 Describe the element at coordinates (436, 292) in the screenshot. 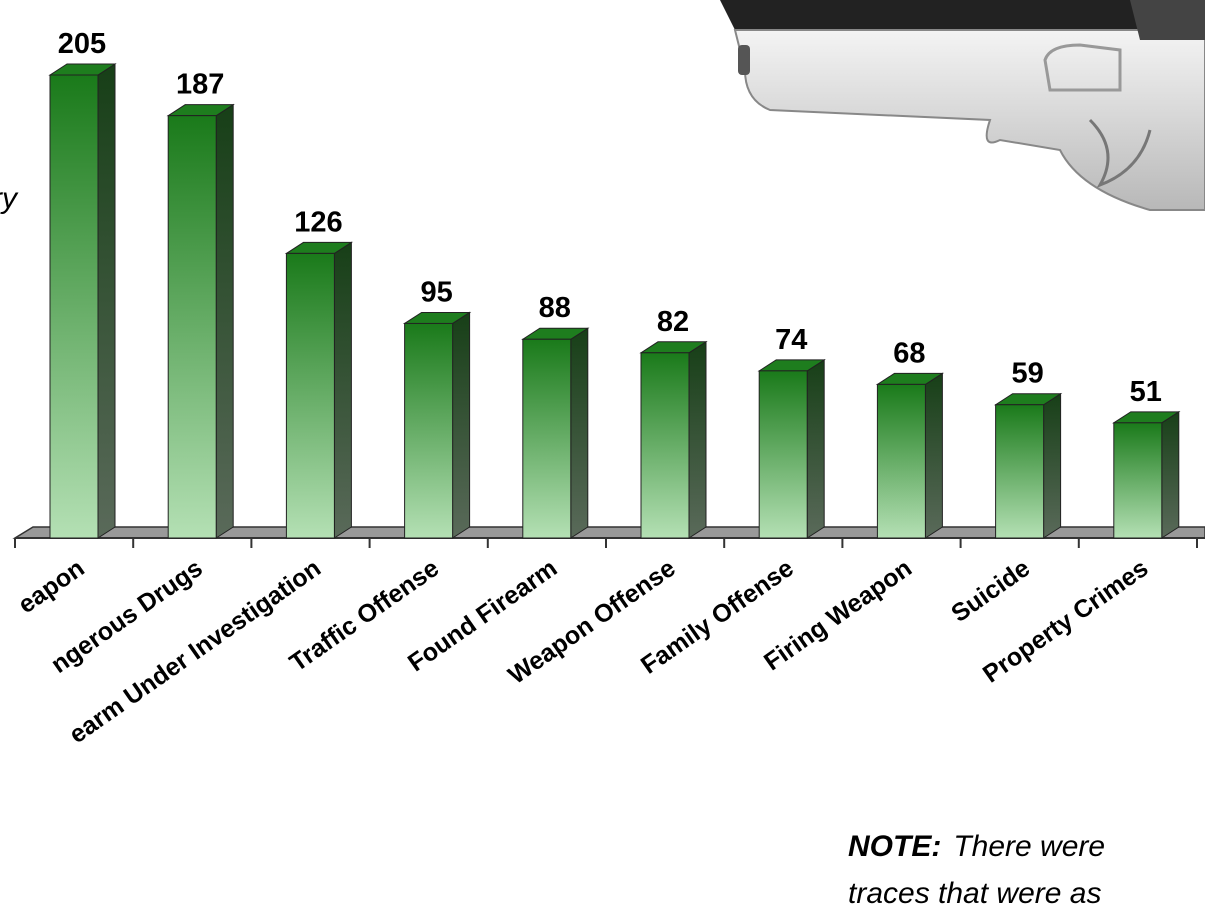

I see `value-label: 95` at that location.